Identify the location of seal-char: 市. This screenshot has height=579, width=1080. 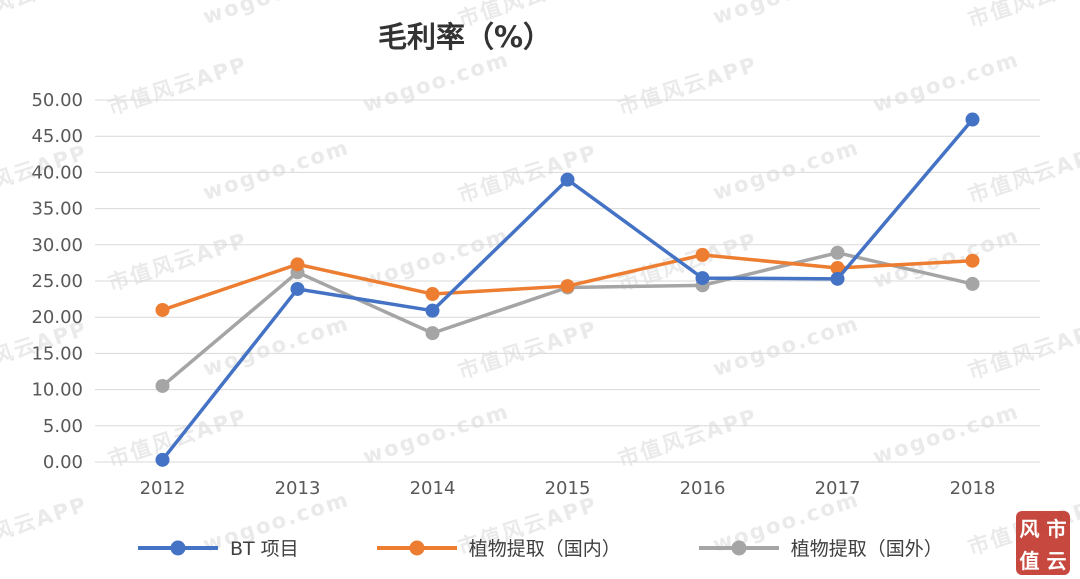
(1056, 528).